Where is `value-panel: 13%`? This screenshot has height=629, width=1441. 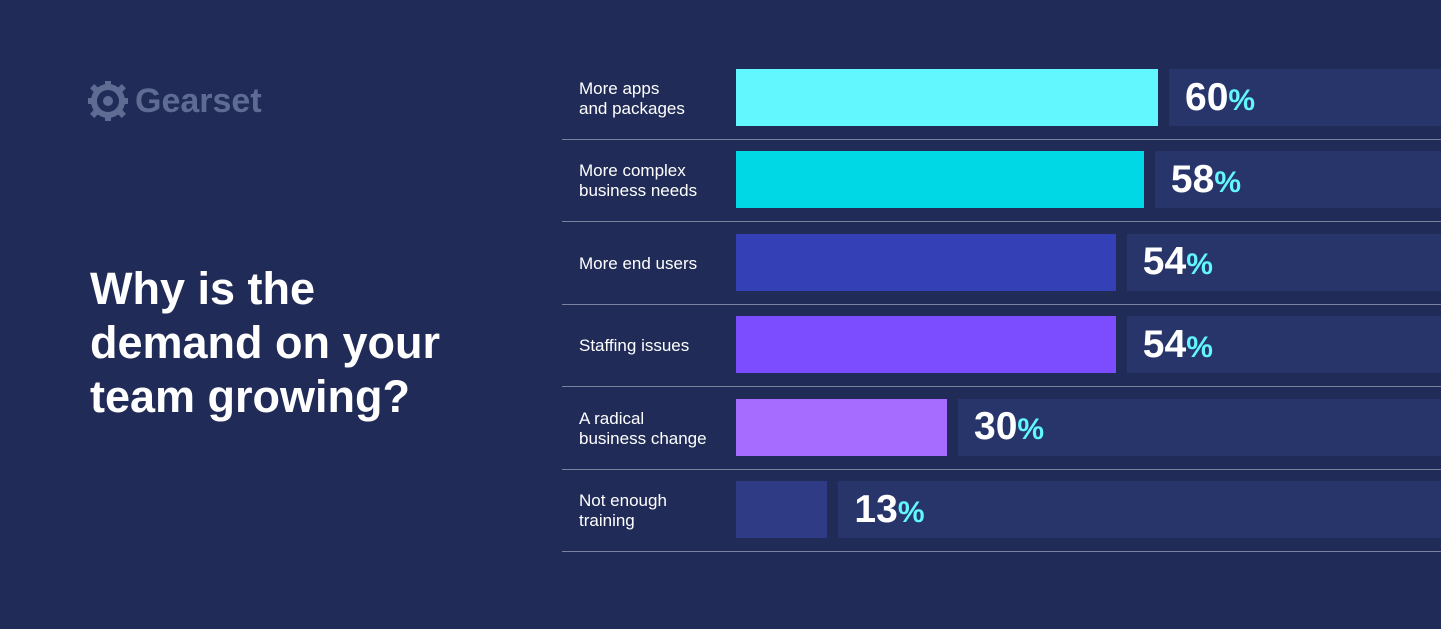 value-panel: 13% is located at coordinates (1139, 509).